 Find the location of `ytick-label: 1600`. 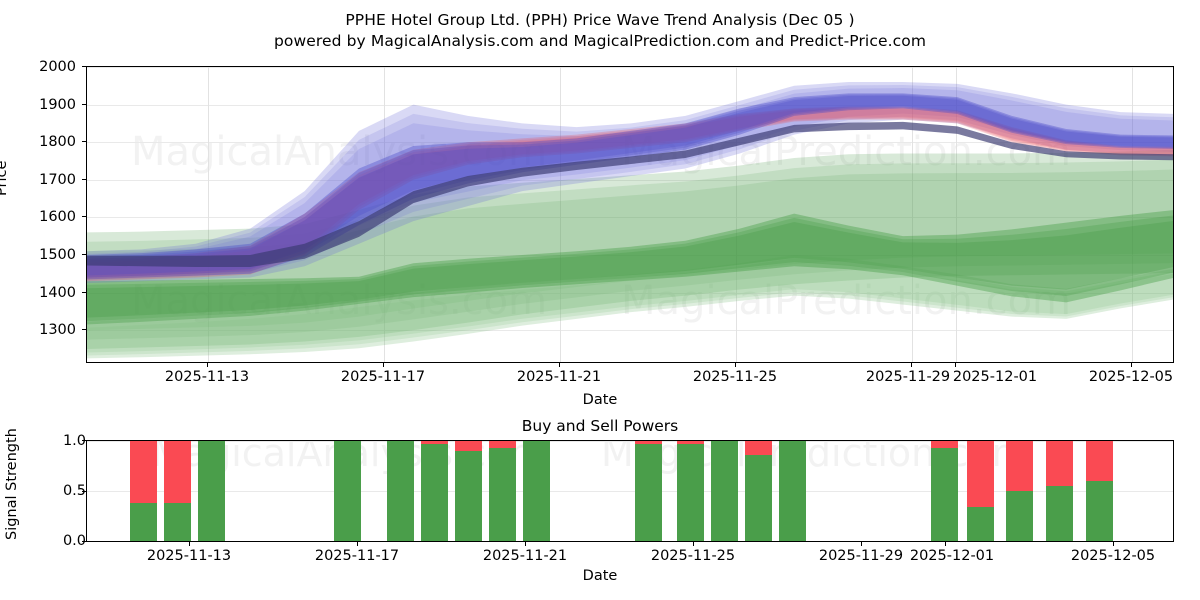

ytick-label: 1600 is located at coordinates (57, 217).